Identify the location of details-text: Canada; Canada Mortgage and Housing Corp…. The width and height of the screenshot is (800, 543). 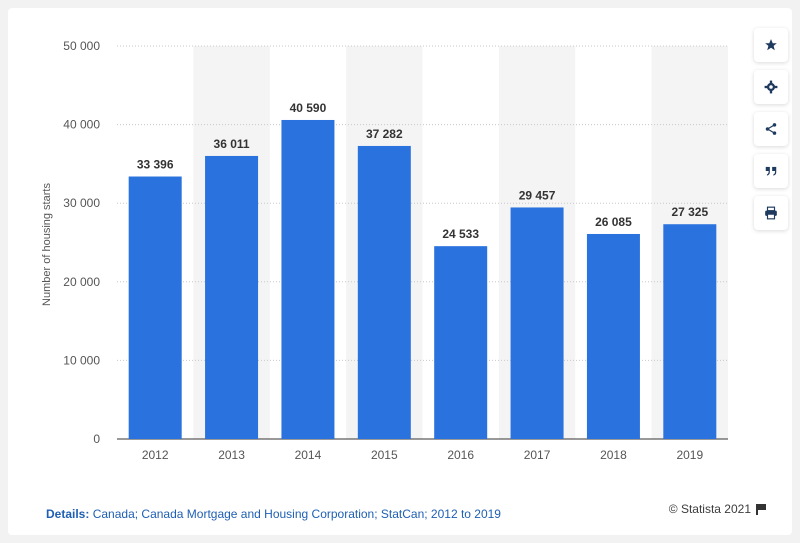
(296, 514).